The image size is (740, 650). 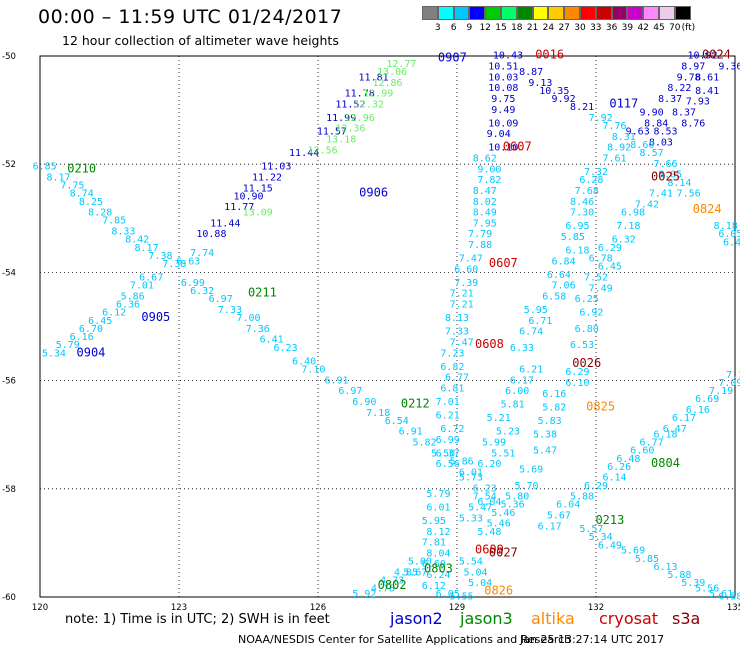 I want to click on wave-height-value: 7.1, so click(x=733, y=375).